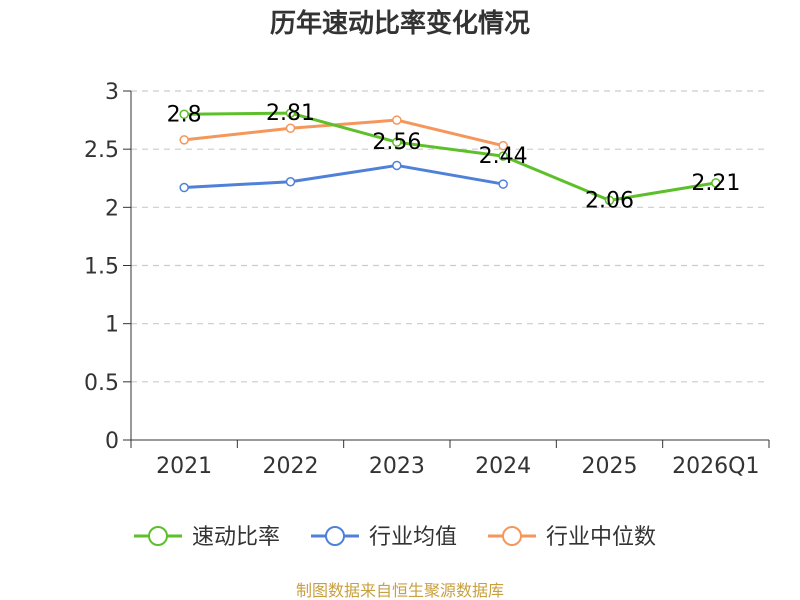 This screenshot has width=800, height=600. I want to click on chart-title: 历年速动比率变化情况, so click(400, 23).